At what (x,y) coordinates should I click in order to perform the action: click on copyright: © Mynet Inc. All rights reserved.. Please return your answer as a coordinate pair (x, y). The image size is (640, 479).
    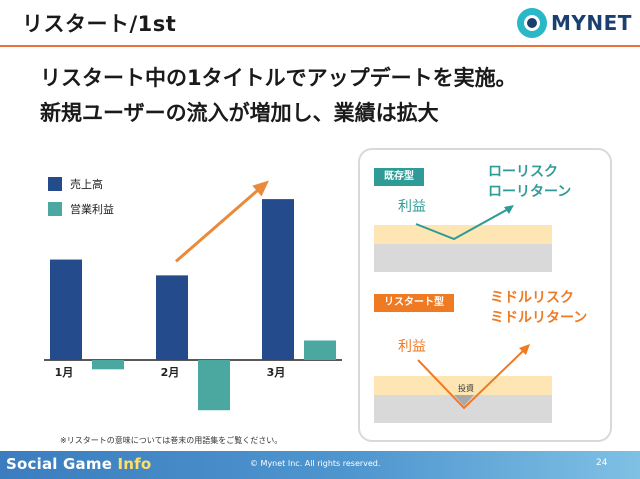
    Looking at the image, I should click on (315, 463).